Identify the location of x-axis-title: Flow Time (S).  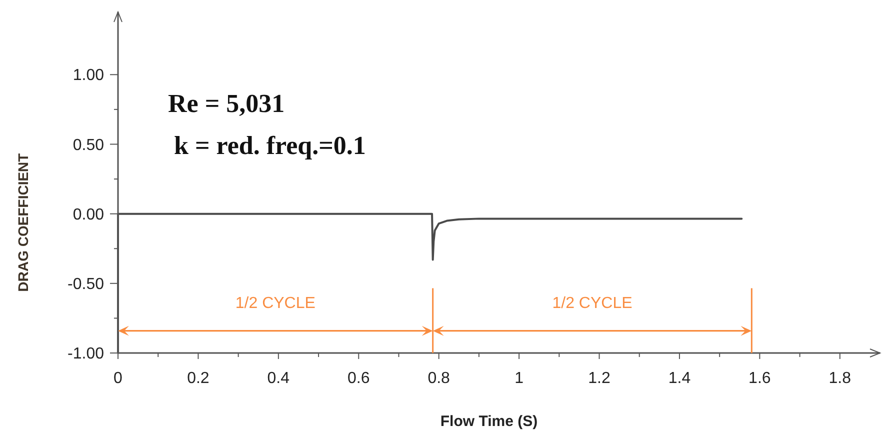
(489, 421).